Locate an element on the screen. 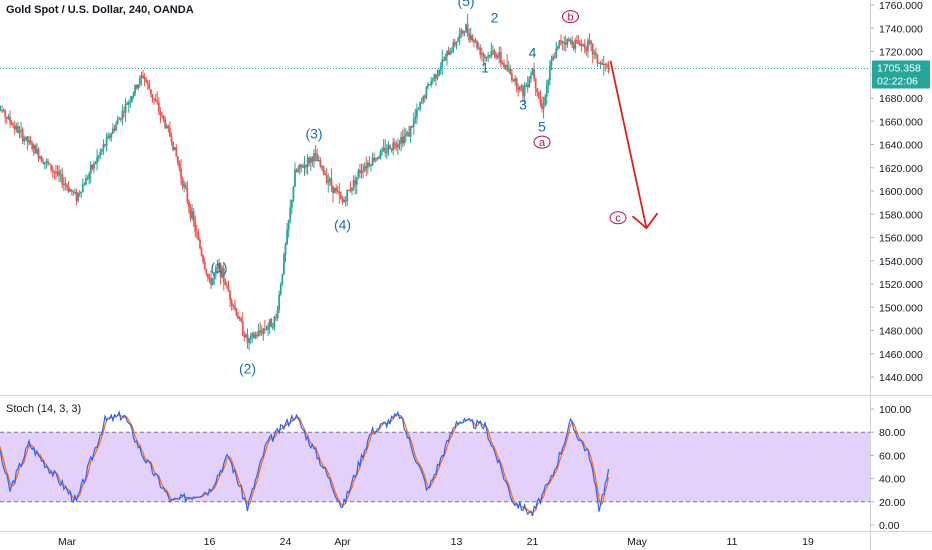 The width and height of the screenshot is (932, 550). price-tick-label: 1640.000 is located at coordinates (901, 146).